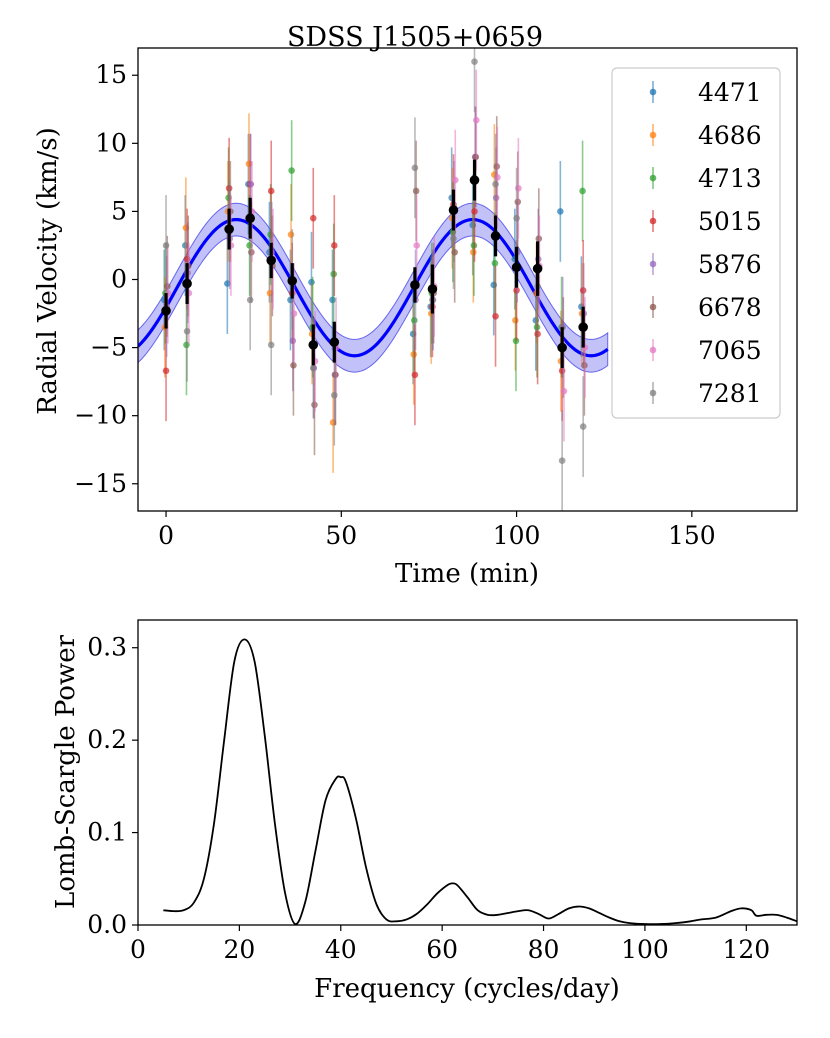 This screenshot has height=1038, width=830. I want to click on legend-frame, so click(696, 243).